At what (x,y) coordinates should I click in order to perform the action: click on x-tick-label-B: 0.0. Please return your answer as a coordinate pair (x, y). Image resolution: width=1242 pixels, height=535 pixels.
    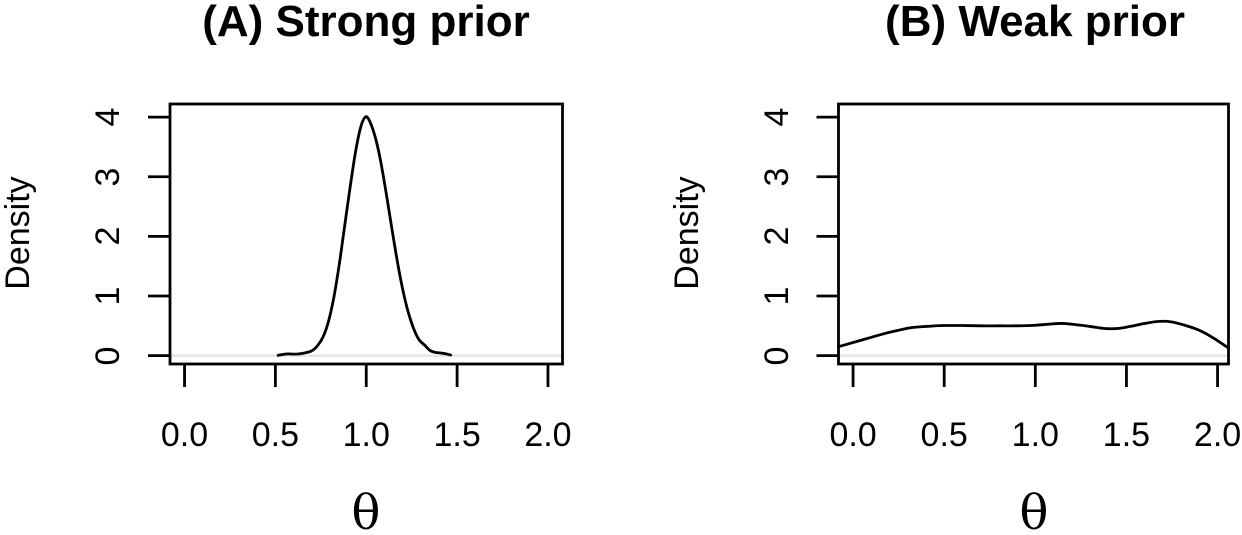
    Looking at the image, I should click on (853, 435).